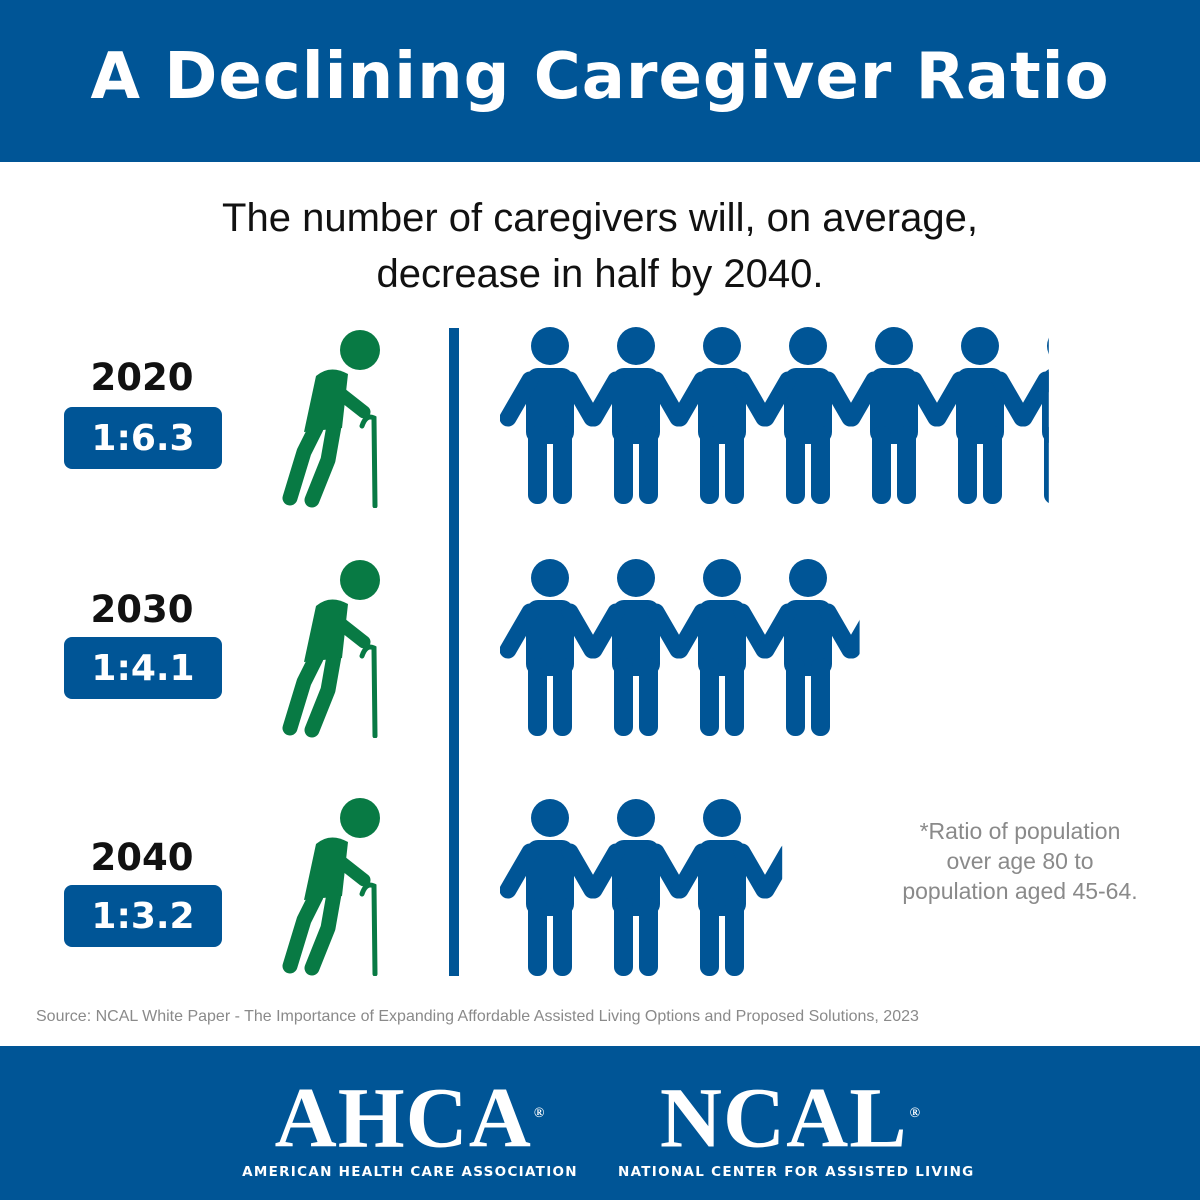 This screenshot has height=1200, width=1200. What do you see at coordinates (143, 916) in the screenshot?
I see `ratio-badge-2040: 1:3.2` at bounding box center [143, 916].